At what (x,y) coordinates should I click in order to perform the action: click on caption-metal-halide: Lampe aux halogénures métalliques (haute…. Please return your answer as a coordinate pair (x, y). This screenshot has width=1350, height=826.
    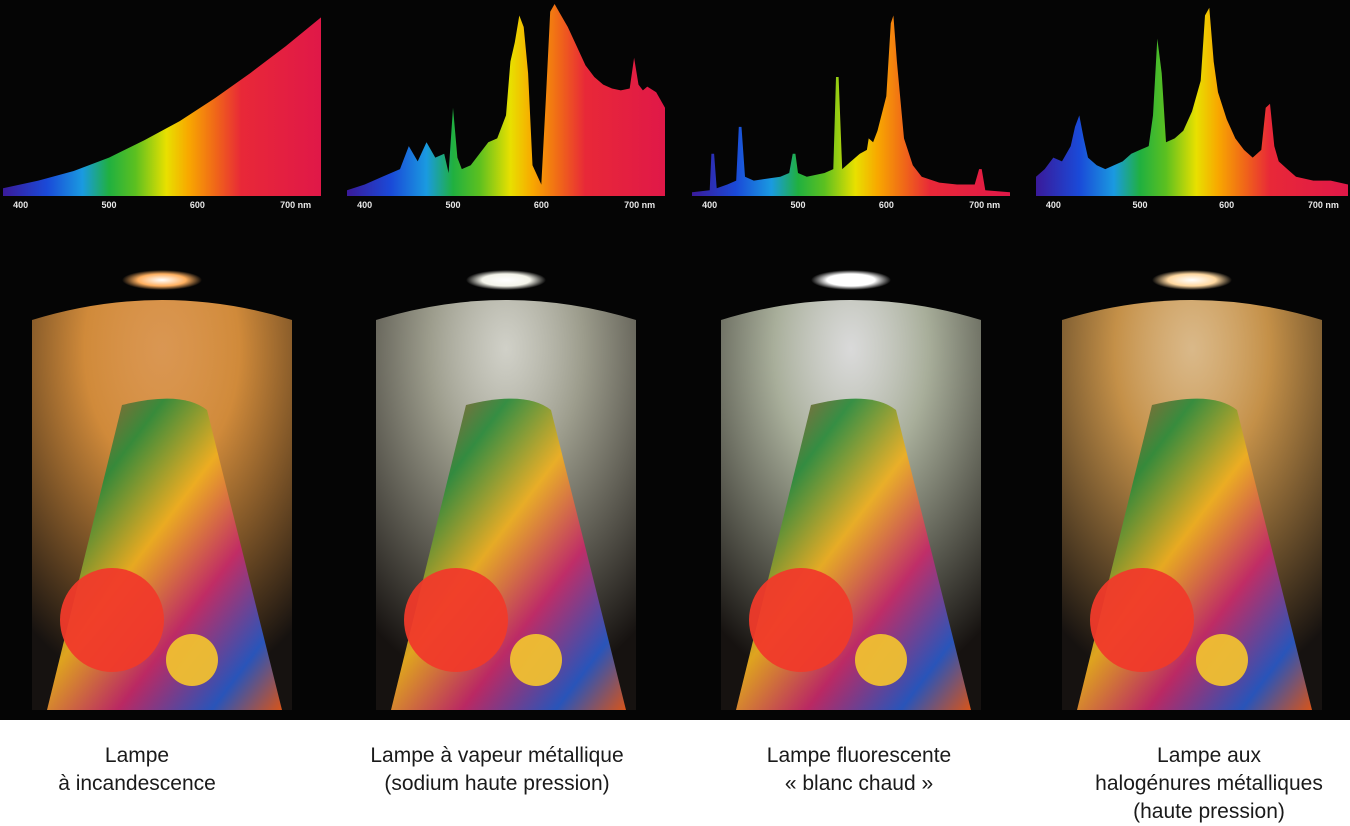
    Looking at the image, I should click on (1209, 784).